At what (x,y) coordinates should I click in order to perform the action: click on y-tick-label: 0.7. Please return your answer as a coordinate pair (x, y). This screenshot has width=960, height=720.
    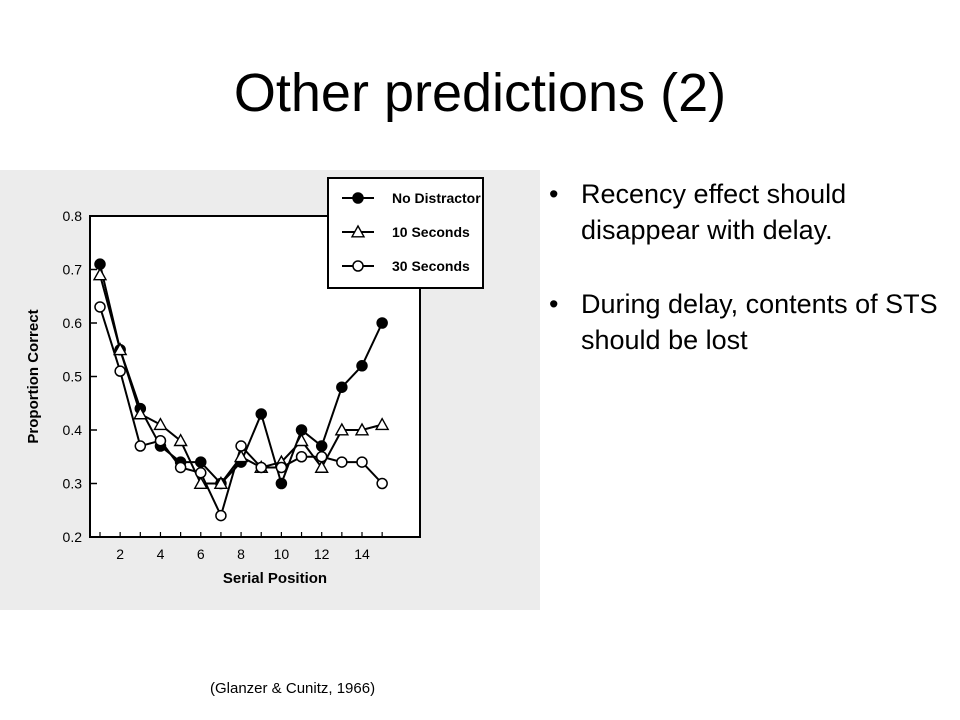
    Looking at the image, I should click on (73, 270).